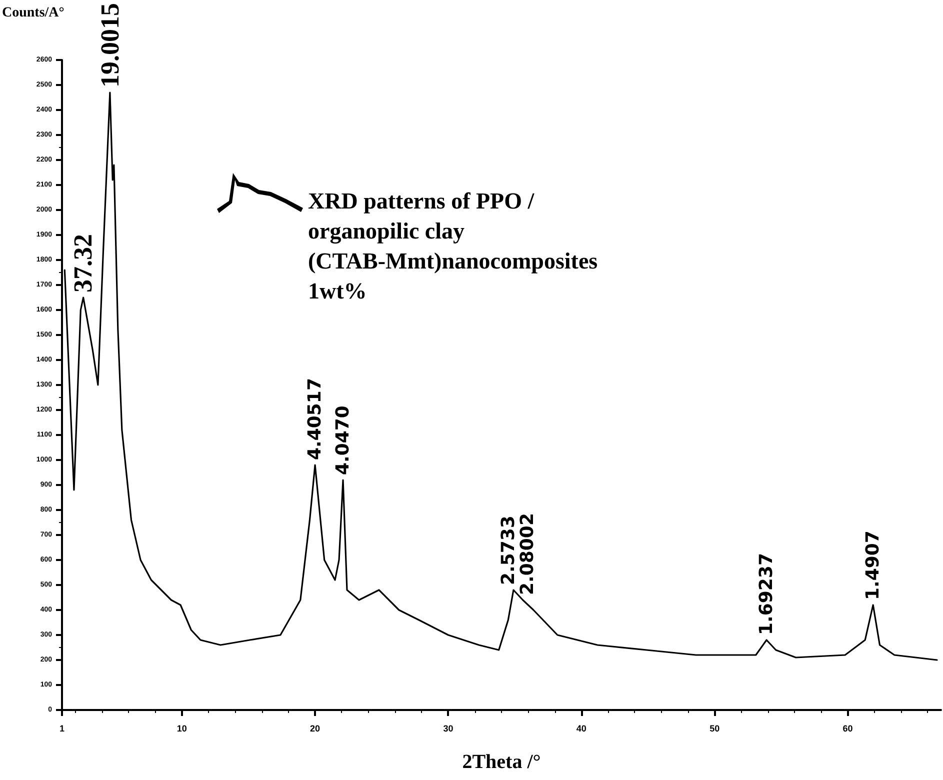  Describe the element at coordinates (767, 594) in the screenshot. I see `annotation: 1.69237` at that location.